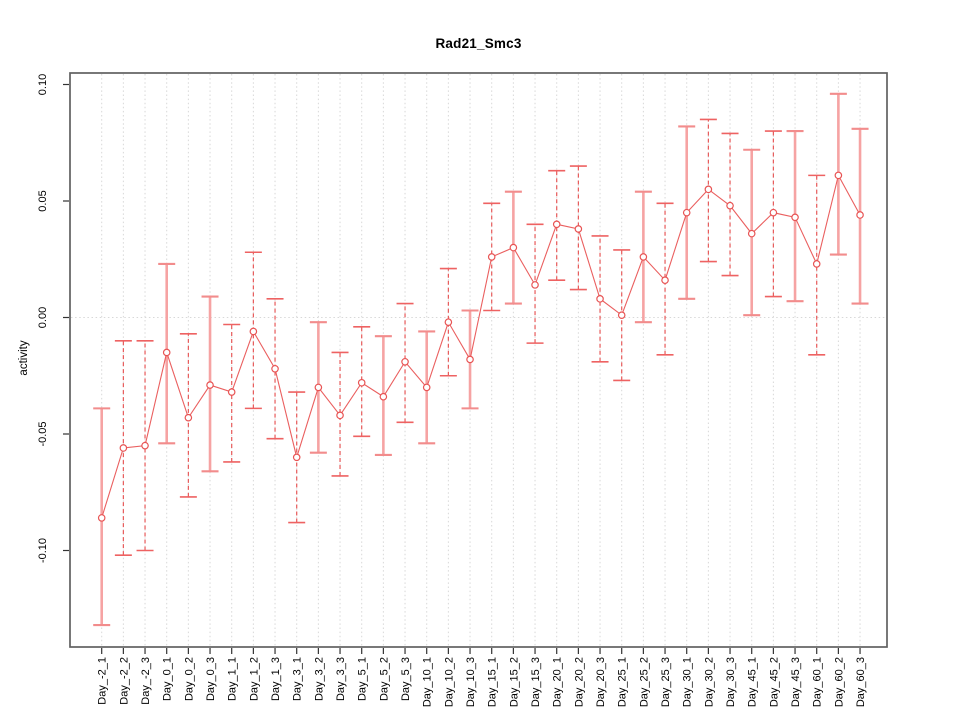 Image resolution: width=960 pixels, height=720 pixels. What do you see at coordinates (43, 84) in the screenshot?
I see `y-tick-label: 0.10` at bounding box center [43, 84].